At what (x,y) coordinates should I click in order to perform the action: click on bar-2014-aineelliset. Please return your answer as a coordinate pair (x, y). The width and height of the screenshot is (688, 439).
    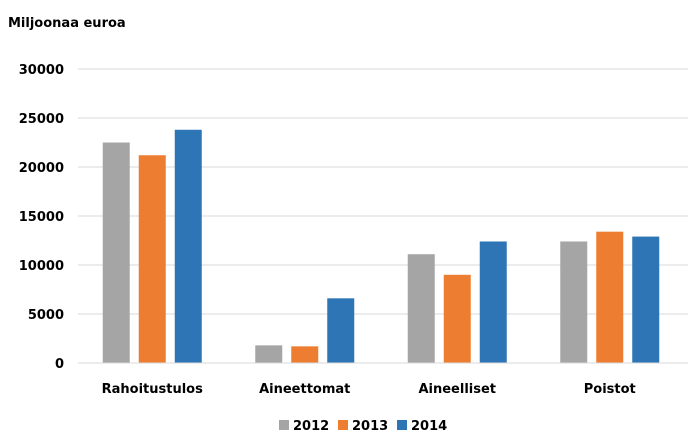
    Looking at the image, I should click on (493, 302).